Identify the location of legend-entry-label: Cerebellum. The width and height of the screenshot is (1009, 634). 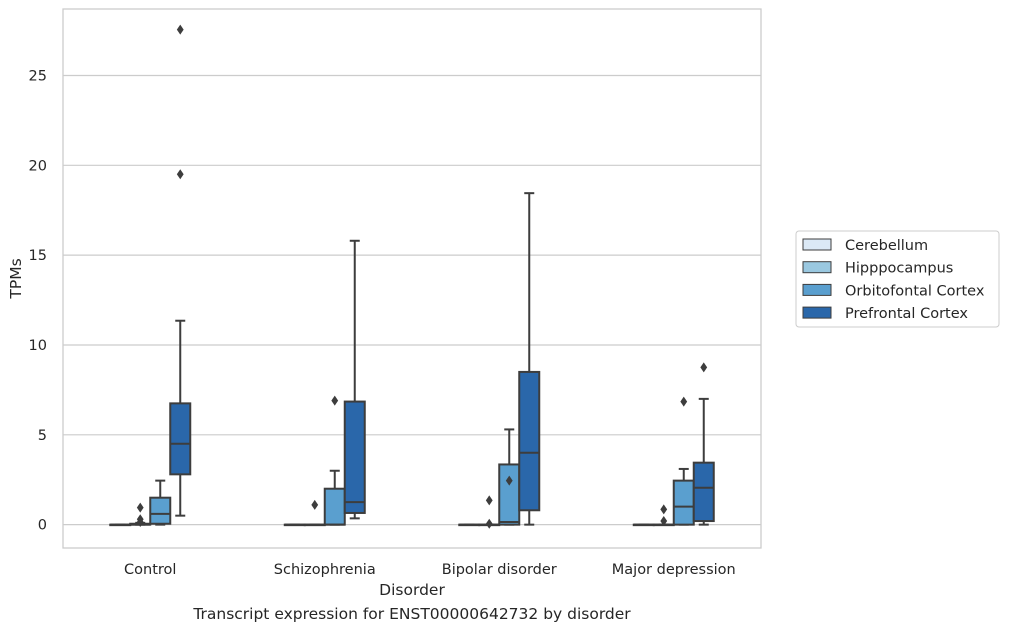
(886, 246).